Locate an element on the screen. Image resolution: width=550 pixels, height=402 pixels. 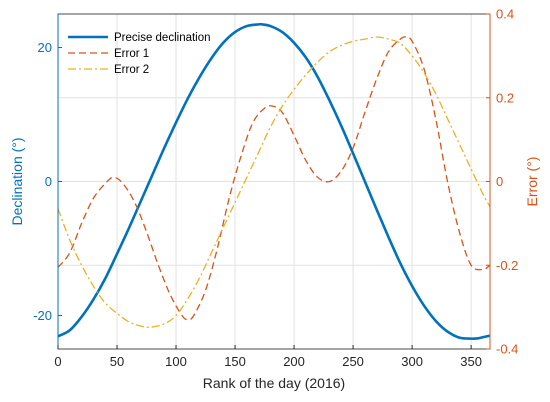
y-right-tick-label-1: -0.2 is located at coordinates (507, 265).